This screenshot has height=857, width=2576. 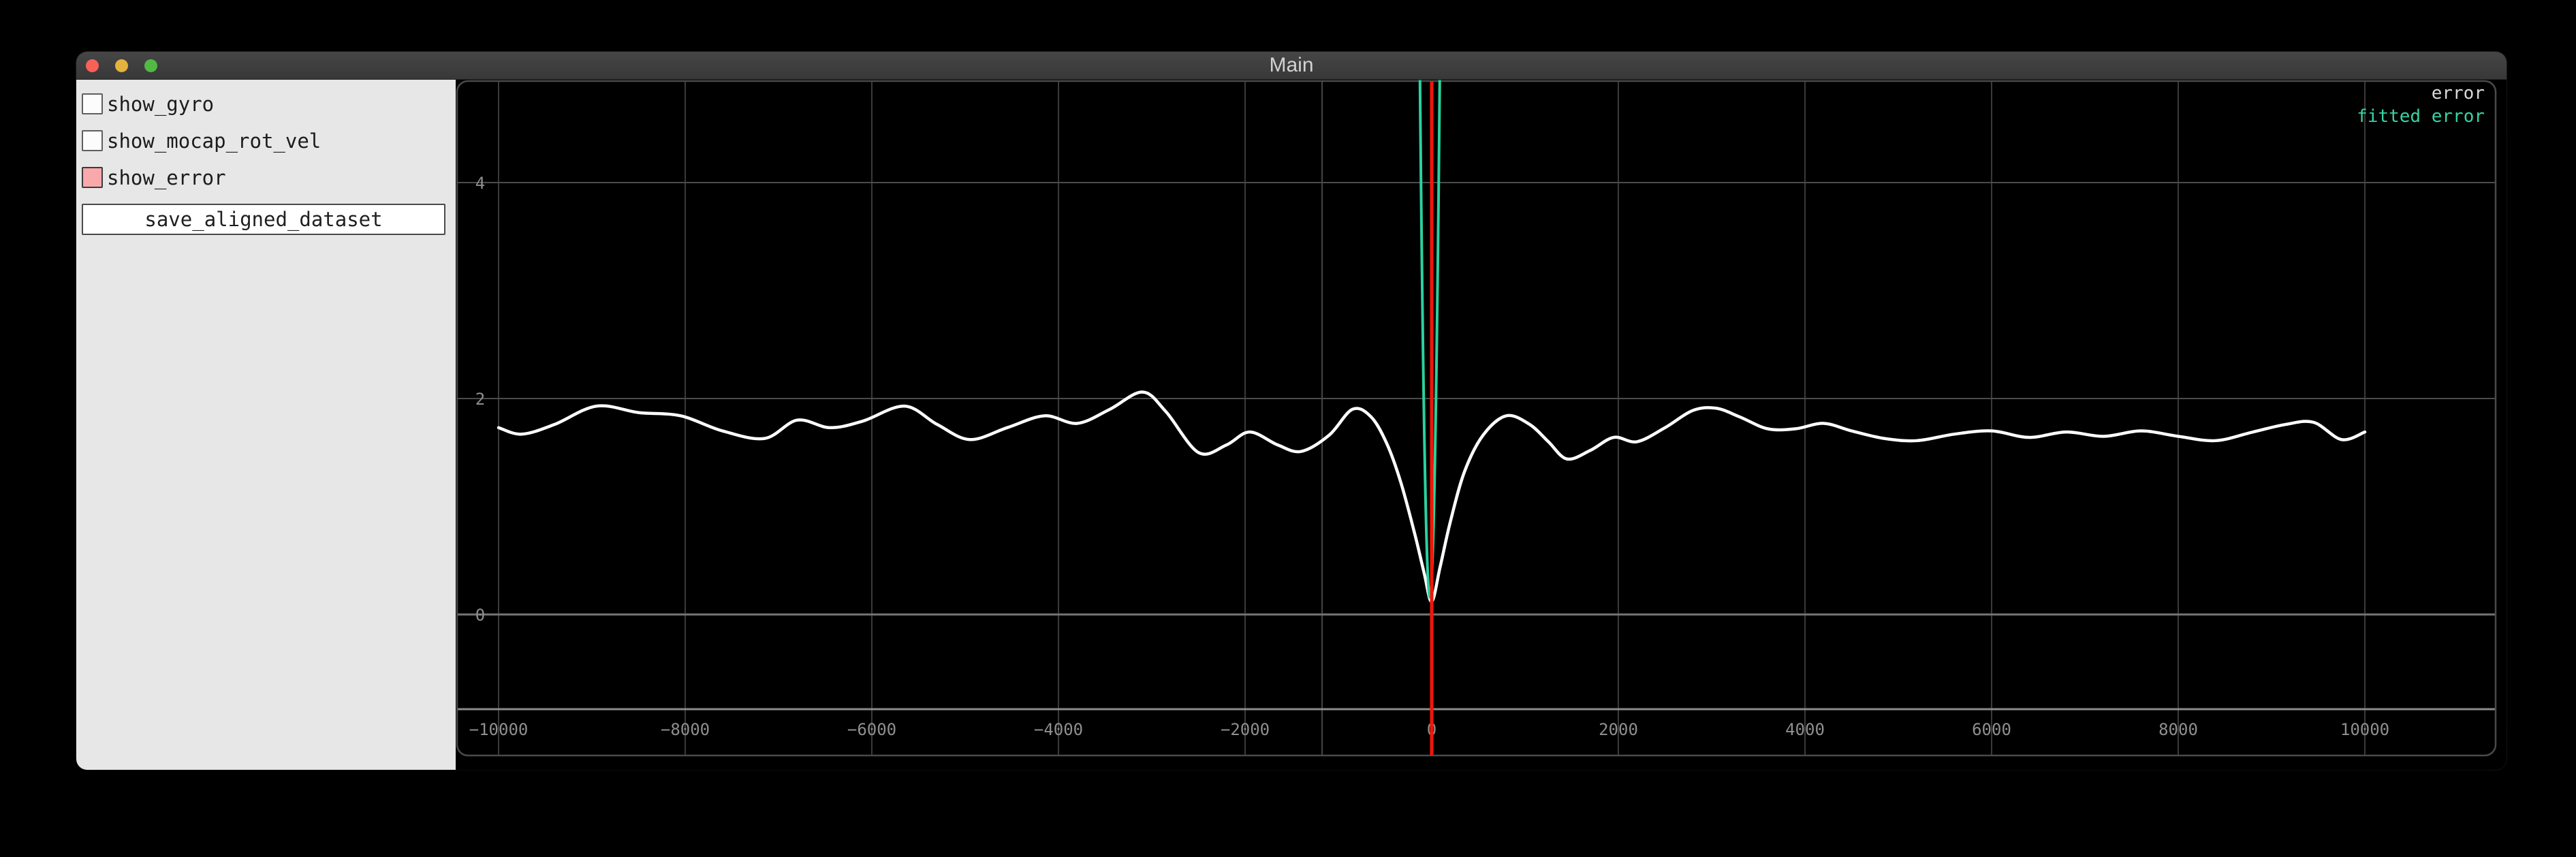 I want to click on x-tick-label: 4000, so click(x=1805, y=729).